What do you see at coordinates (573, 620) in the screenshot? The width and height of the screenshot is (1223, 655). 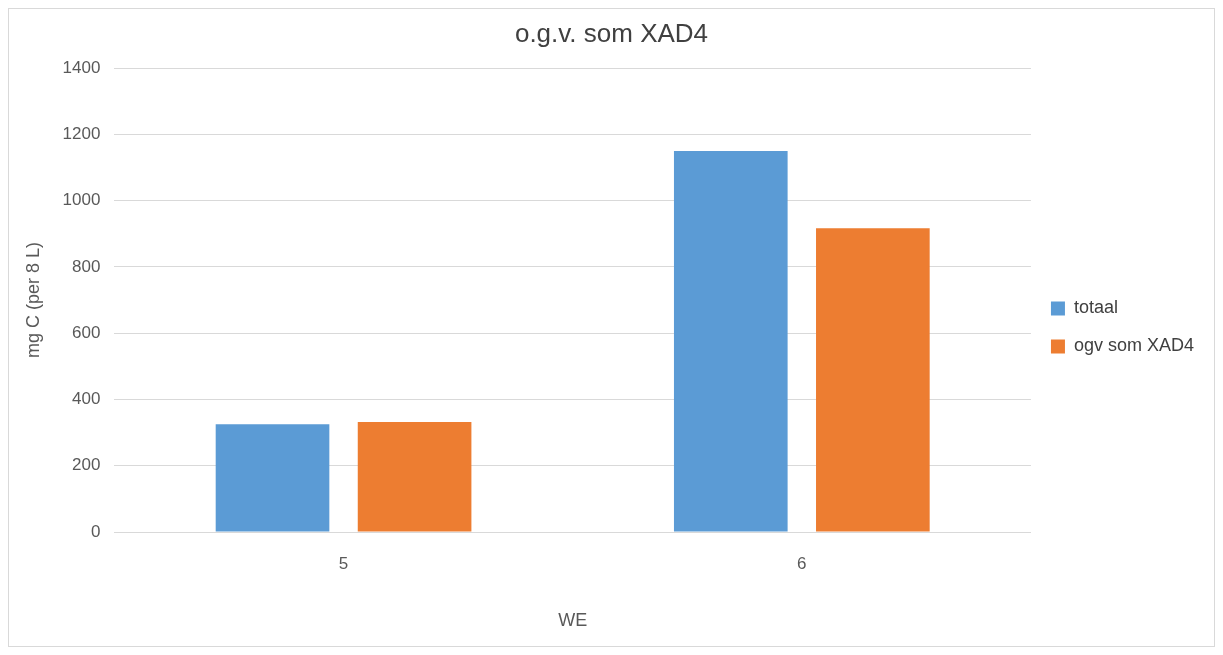 I see `x-axis-title: WE` at bounding box center [573, 620].